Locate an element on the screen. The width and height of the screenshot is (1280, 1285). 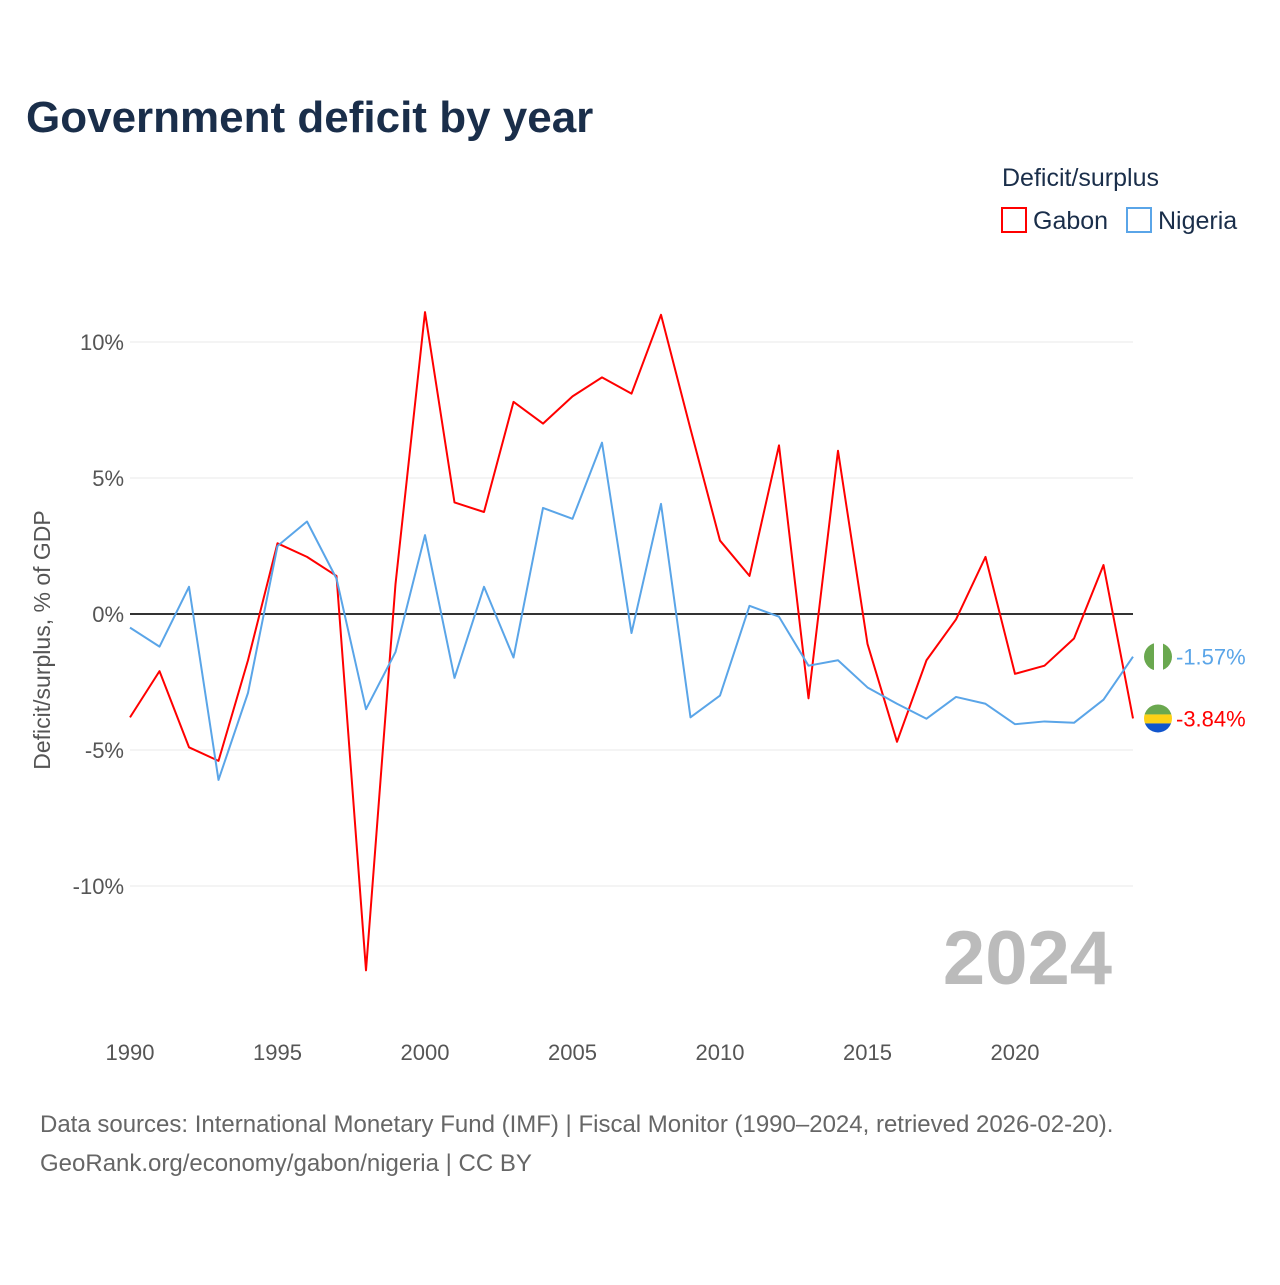
y-axis-label: Deficit/surplus, % of GDP is located at coordinates (42, 639).